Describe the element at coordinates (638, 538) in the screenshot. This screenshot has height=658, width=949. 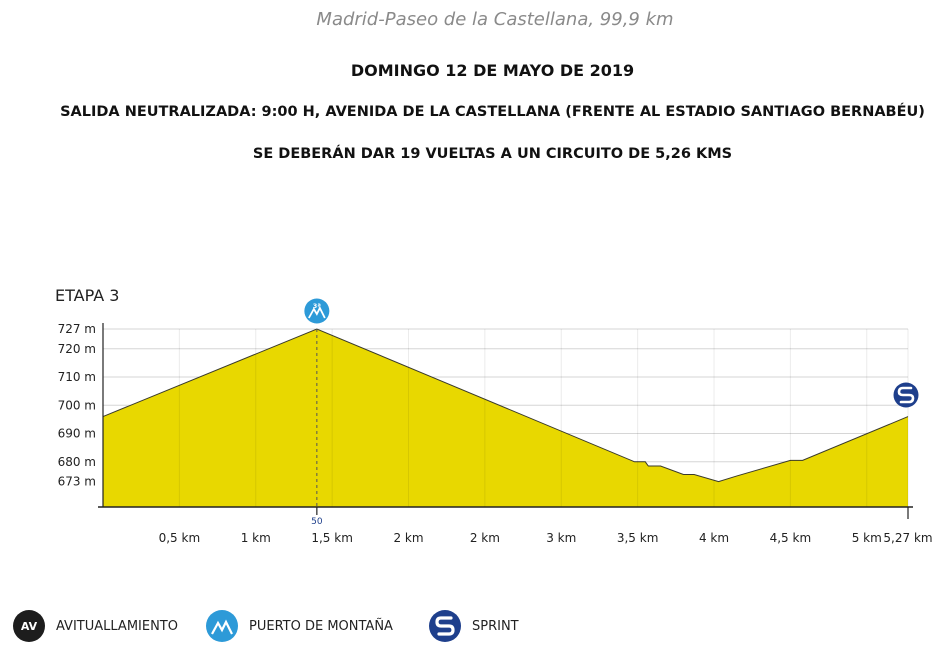
I see `x-tick-label: 3,5 km` at that location.